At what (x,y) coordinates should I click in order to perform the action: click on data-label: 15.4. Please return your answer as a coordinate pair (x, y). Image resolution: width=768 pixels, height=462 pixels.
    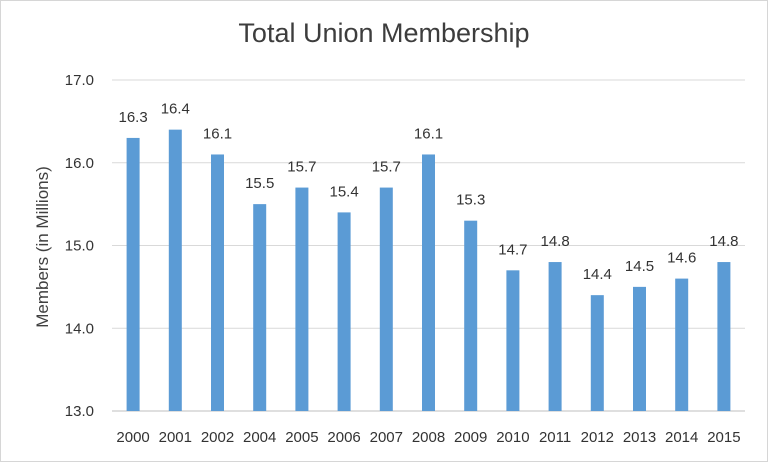
    Looking at the image, I should click on (343, 191).